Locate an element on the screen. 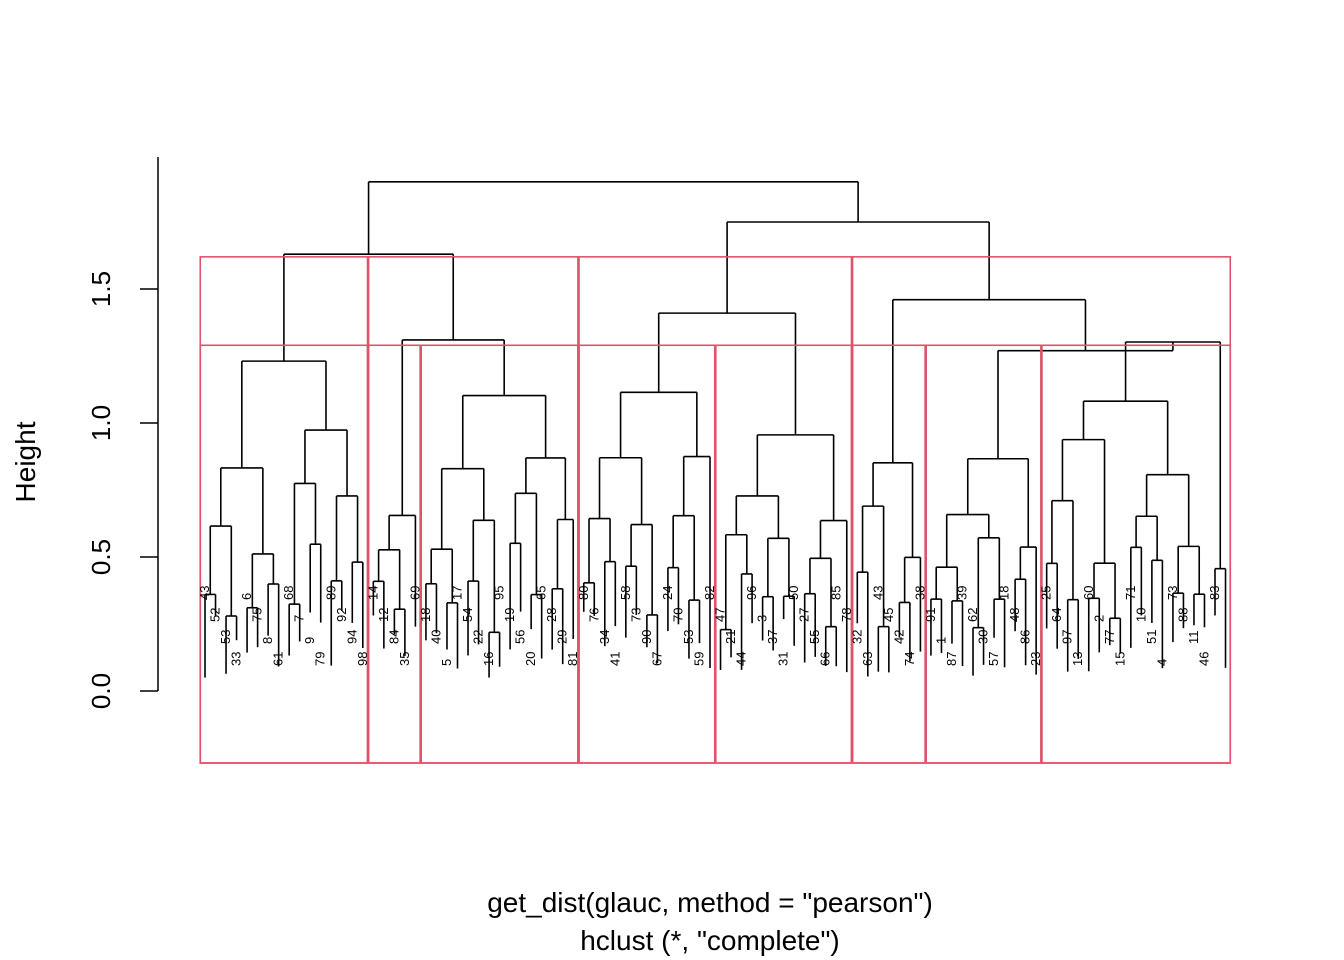 This screenshot has width=1344, height=960. leaf-label: 44 is located at coordinates (741, 659).